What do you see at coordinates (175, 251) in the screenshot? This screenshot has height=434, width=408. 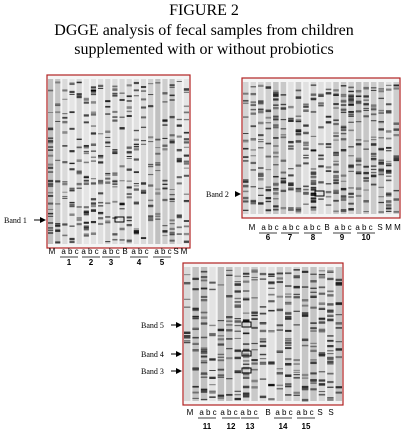 I see `lane-label: S` at bounding box center [175, 251].